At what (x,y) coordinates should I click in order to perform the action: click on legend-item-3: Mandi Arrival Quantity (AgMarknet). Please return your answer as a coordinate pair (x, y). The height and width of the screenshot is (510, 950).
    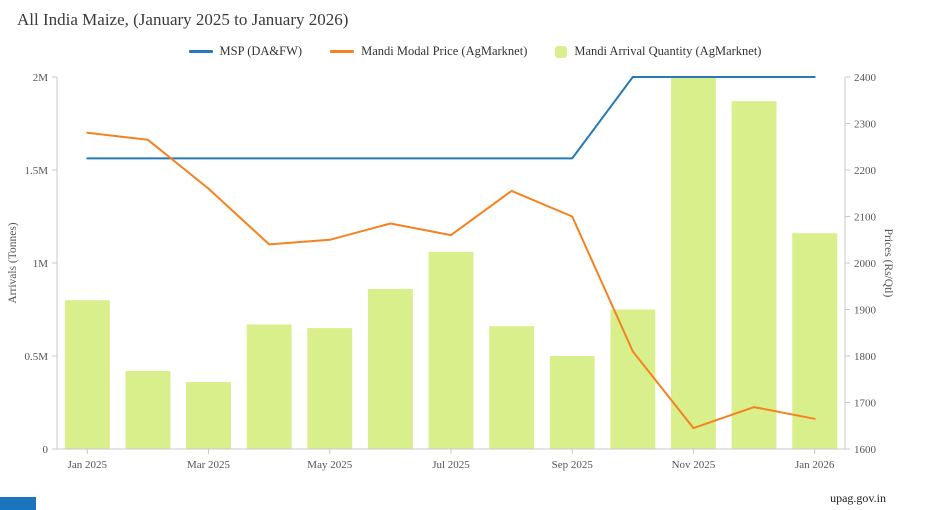
    Looking at the image, I should click on (658, 51).